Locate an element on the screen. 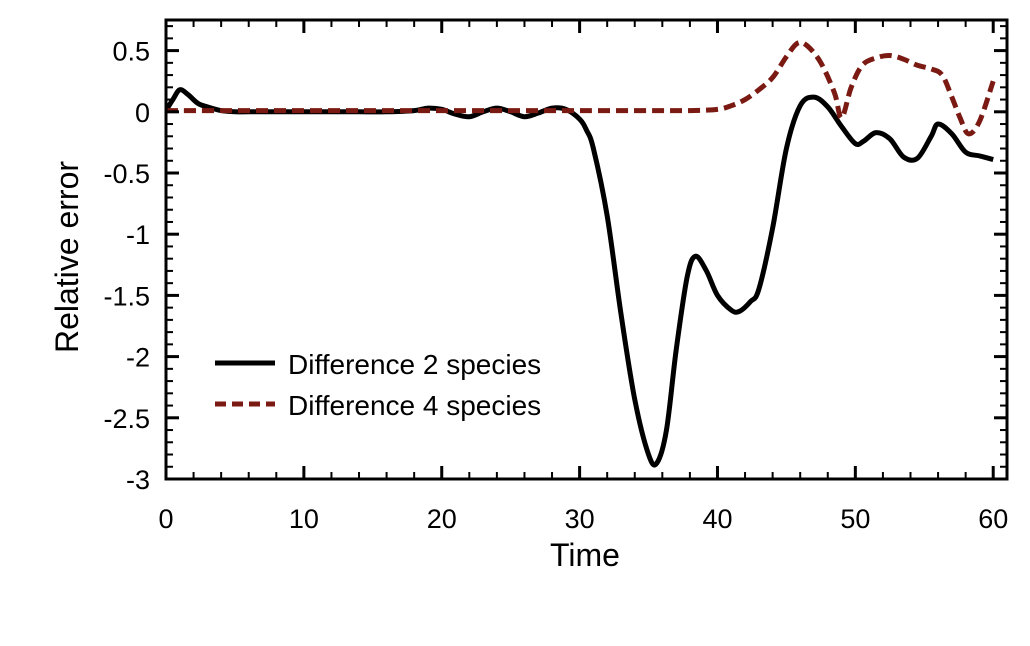 The width and height of the screenshot is (1030, 646). x-tick-label: 60 is located at coordinates (993, 519).